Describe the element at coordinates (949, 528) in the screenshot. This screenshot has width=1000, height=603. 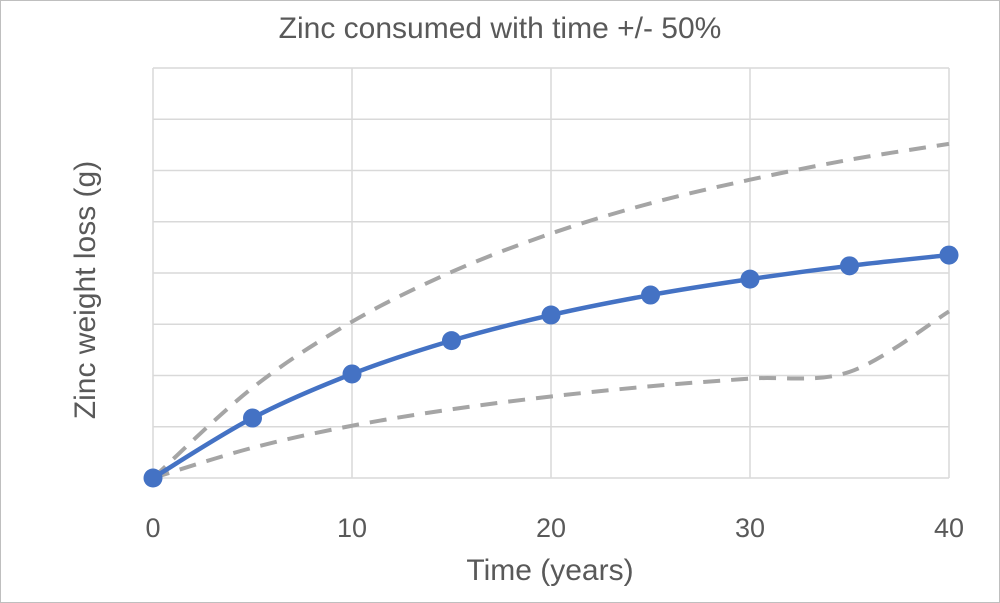
I see `x-tick-label: 40` at that location.